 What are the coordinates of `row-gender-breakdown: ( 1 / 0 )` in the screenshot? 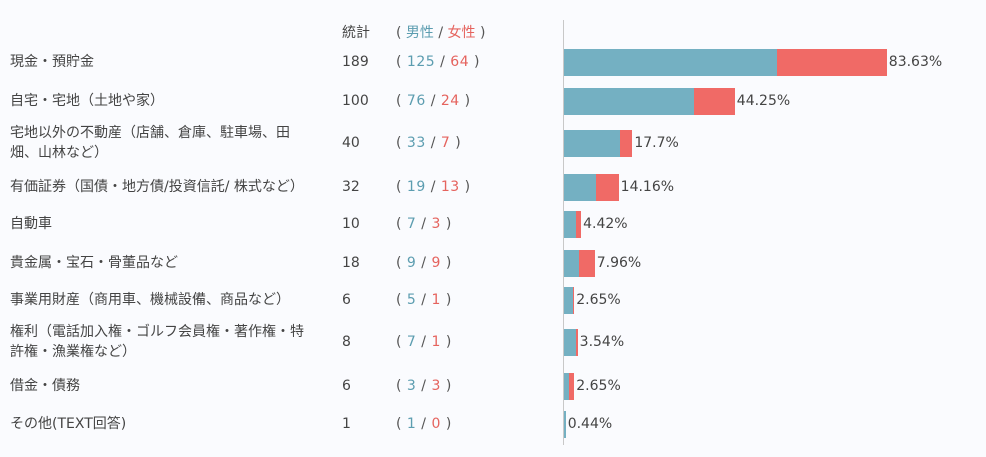 It's located at (424, 424).